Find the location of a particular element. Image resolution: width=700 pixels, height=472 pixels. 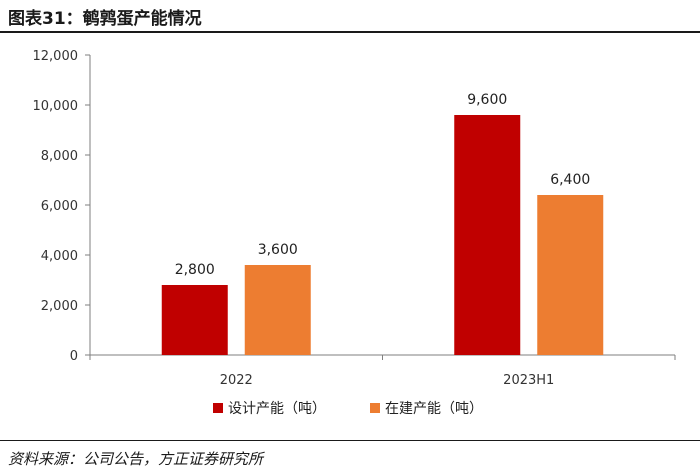

data-label: 3,600 is located at coordinates (278, 250).